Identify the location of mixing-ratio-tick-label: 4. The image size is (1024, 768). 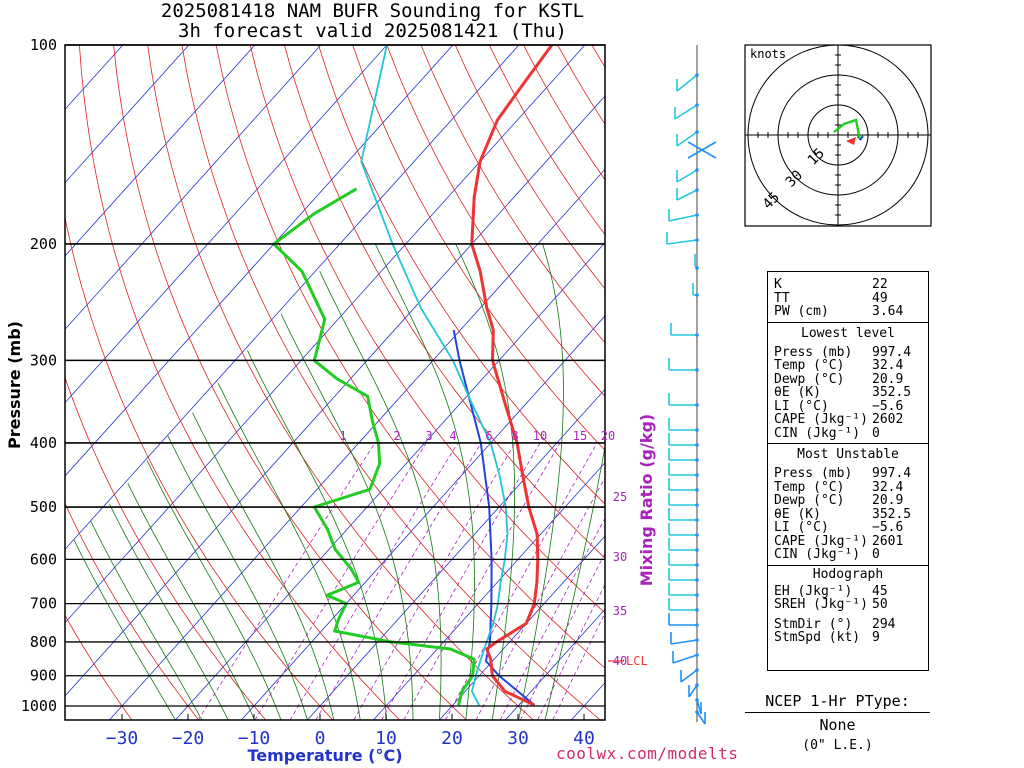
(452, 436).